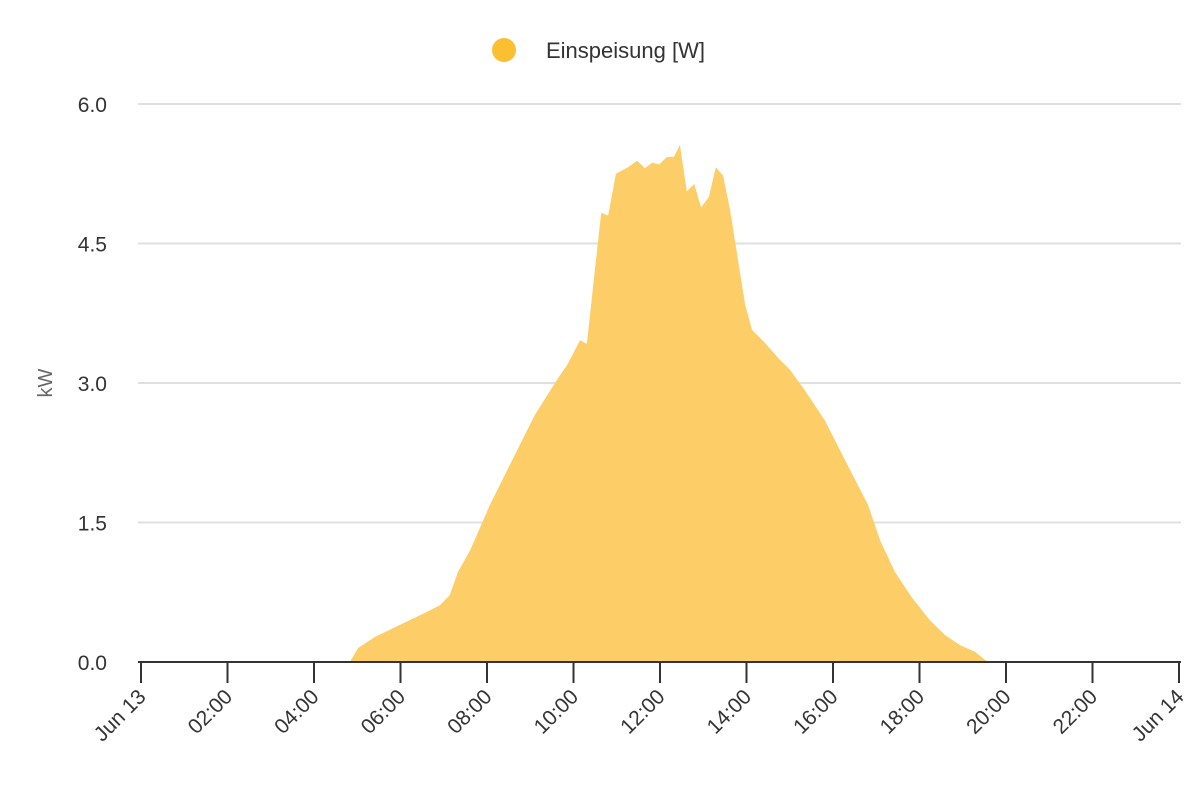 Image resolution: width=1200 pixels, height=805 pixels. Describe the element at coordinates (383, 711) in the screenshot. I see `x-tick-label: 06:00` at that location.